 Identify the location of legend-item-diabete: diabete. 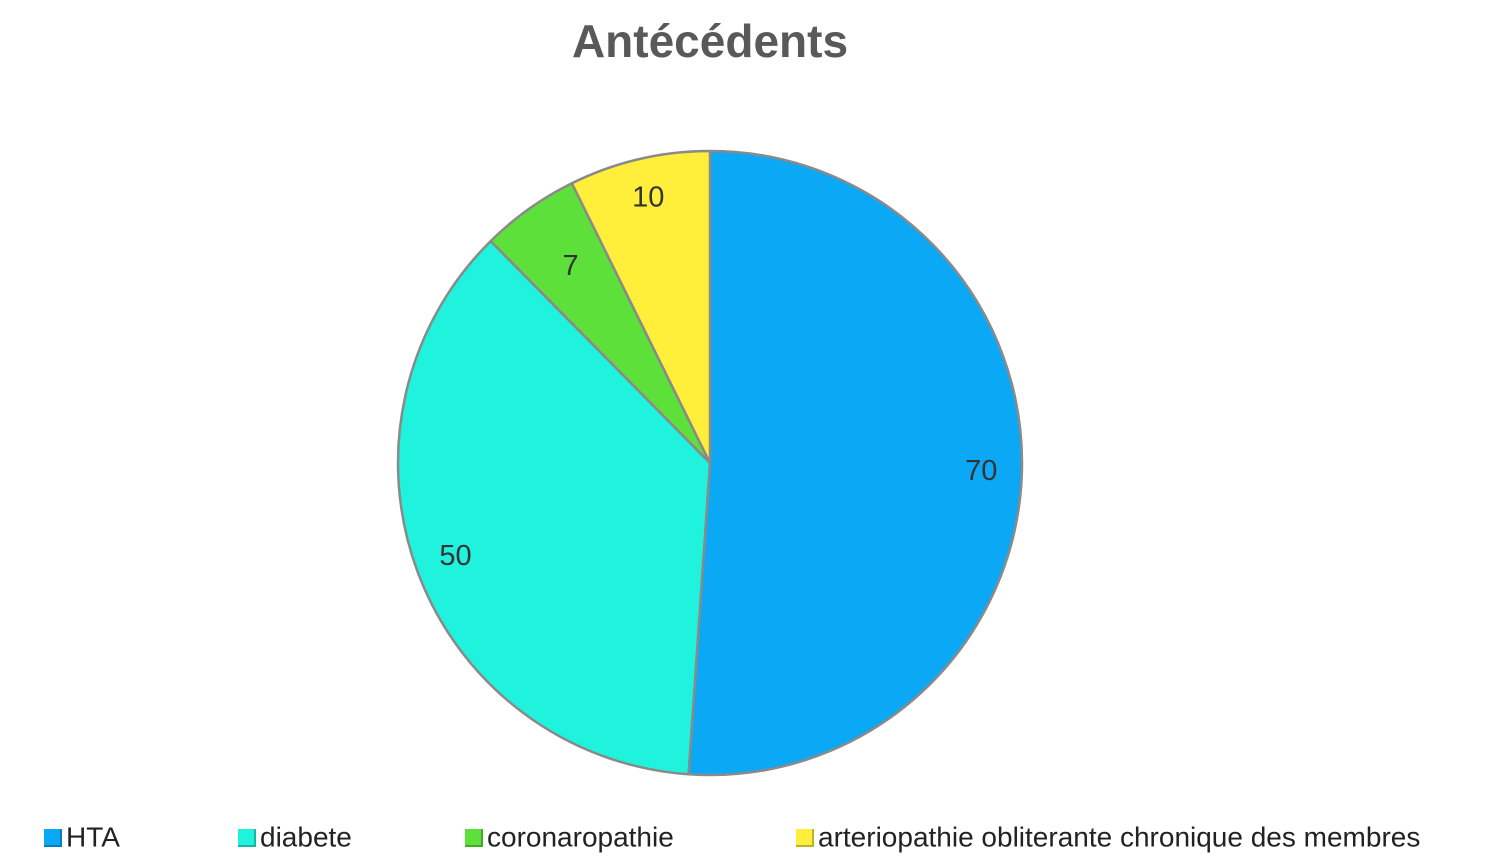
(295, 837).